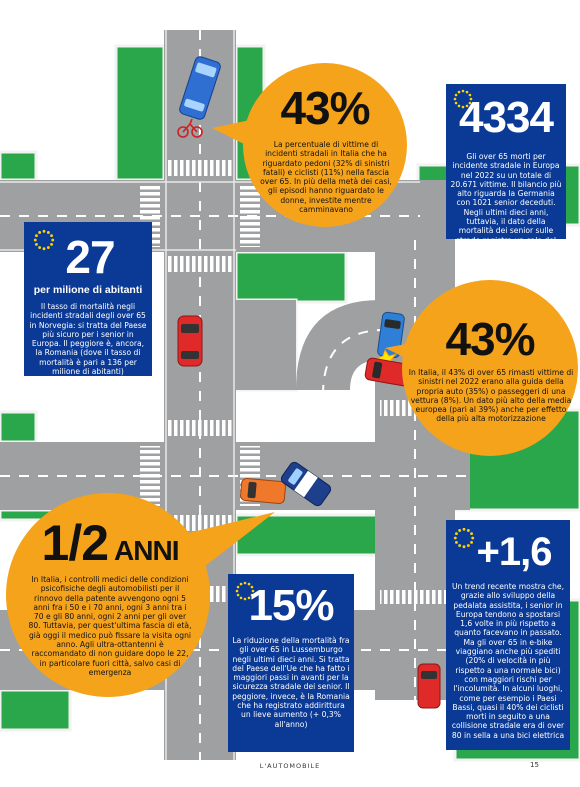 The height and width of the screenshot is (787, 580). Describe the element at coordinates (325, 108) in the screenshot. I see `stat-pedestrians-value: 43%` at that location.